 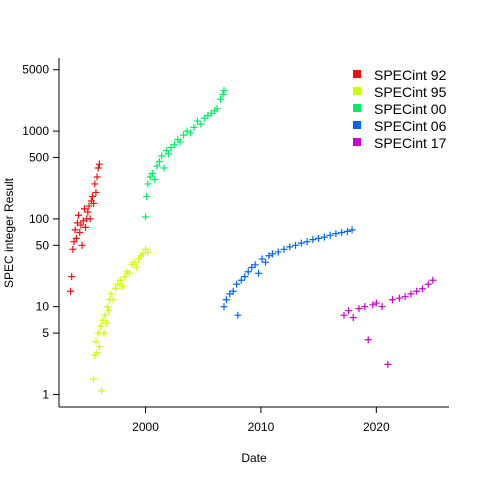 I want to click on y-tick-label: 5, so click(x=45, y=333).